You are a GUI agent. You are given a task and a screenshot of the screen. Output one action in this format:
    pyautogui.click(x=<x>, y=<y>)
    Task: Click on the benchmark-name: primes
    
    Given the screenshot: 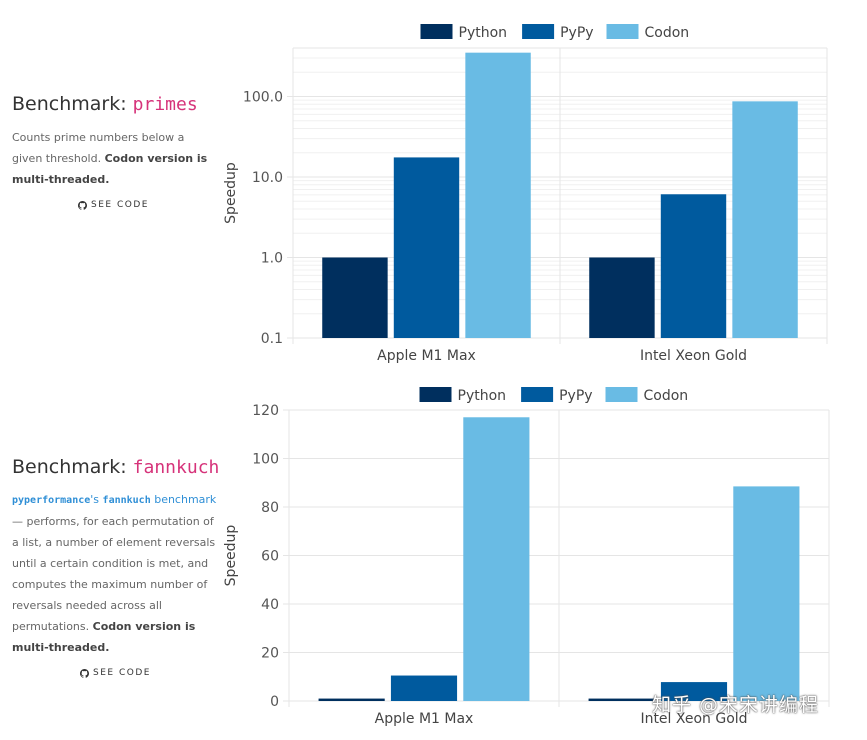 What is the action you would take?
    pyautogui.click(x=165, y=104)
    